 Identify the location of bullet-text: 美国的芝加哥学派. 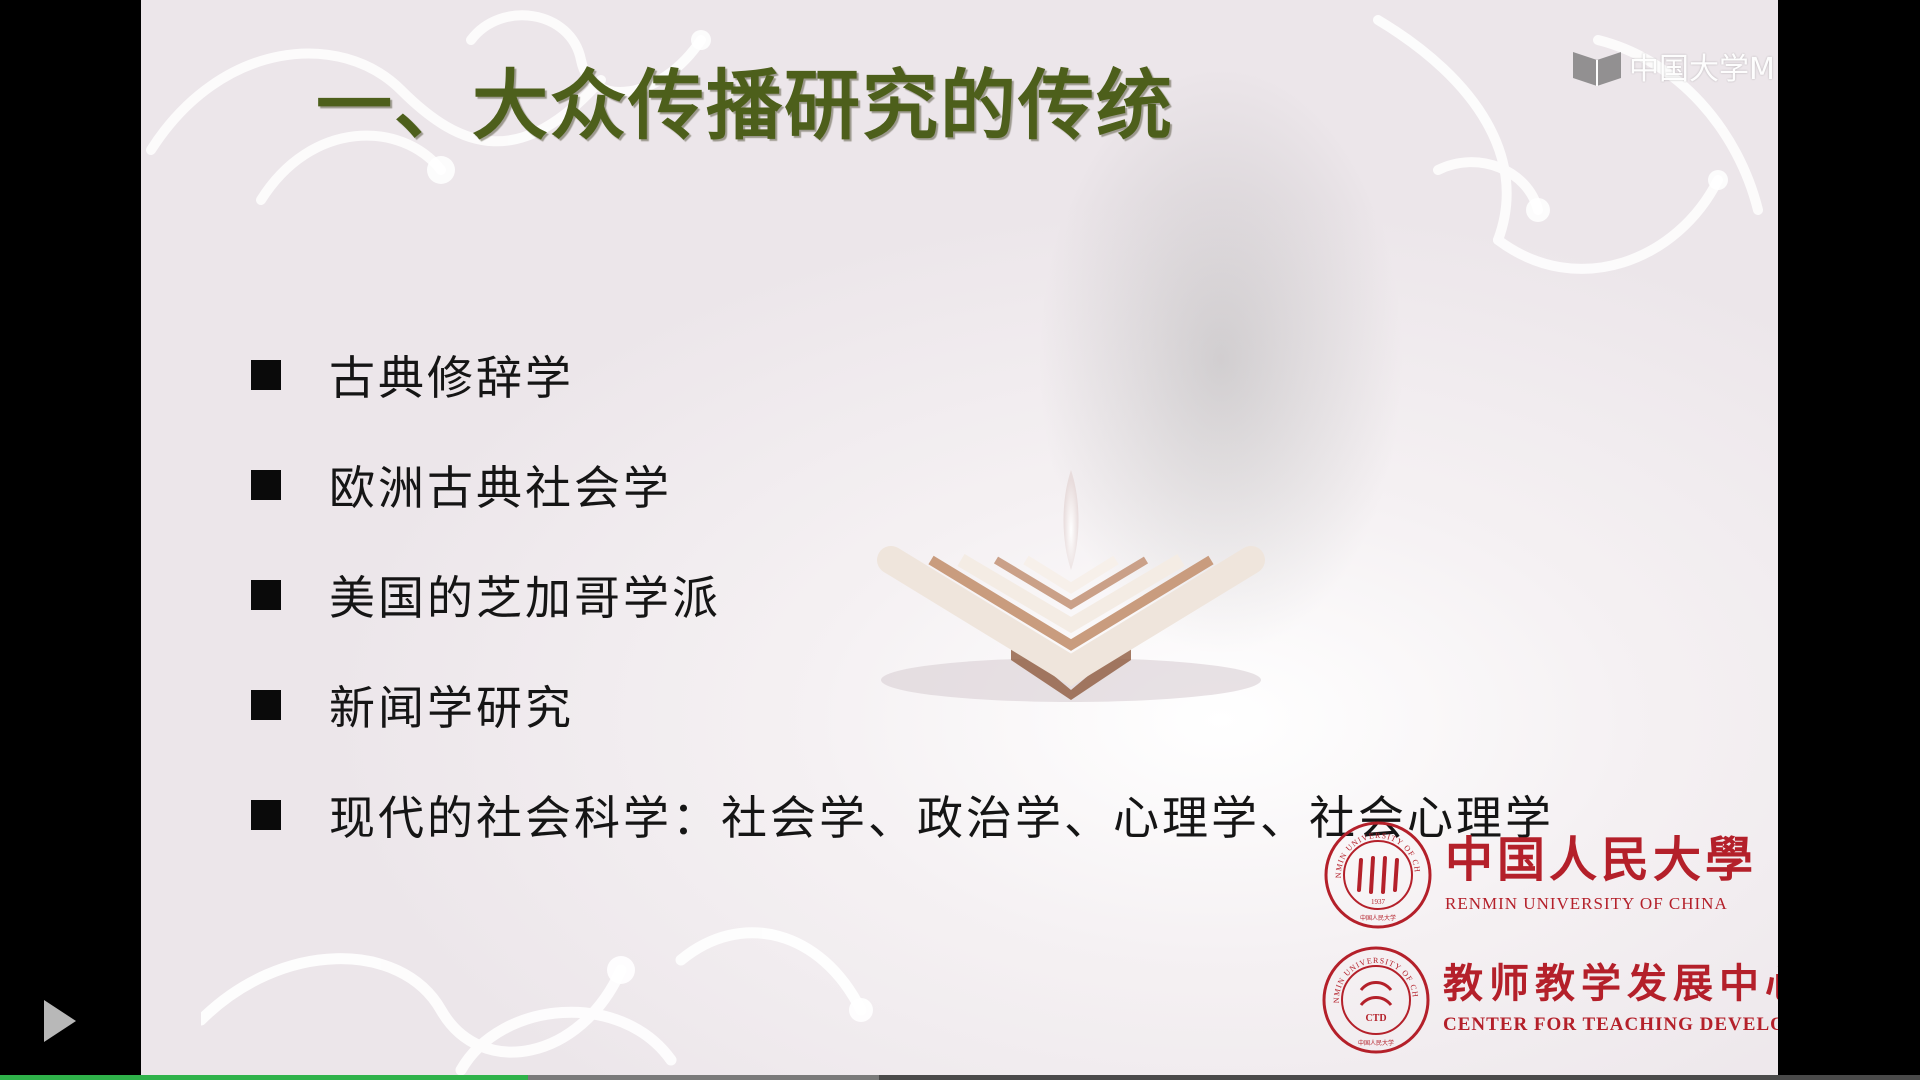
(525, 598).